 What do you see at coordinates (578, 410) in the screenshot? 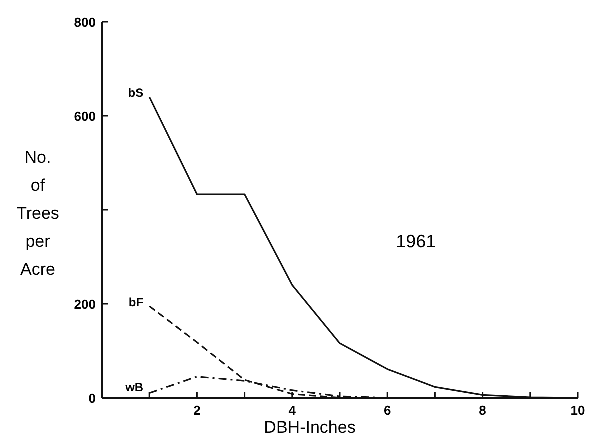
I see `x-tick-label: 10` at bounding box center [578, 410].